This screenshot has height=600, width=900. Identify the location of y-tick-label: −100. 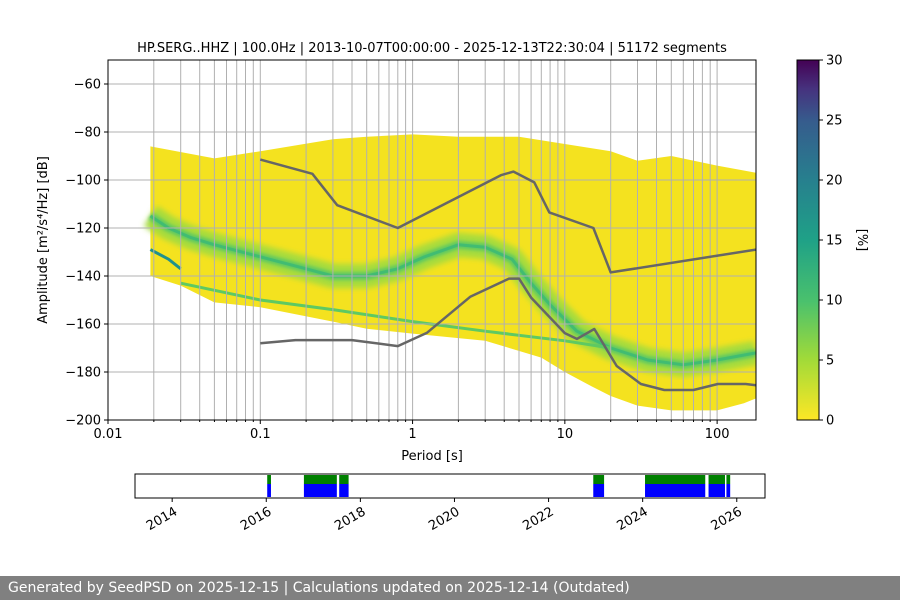
(83, 181).